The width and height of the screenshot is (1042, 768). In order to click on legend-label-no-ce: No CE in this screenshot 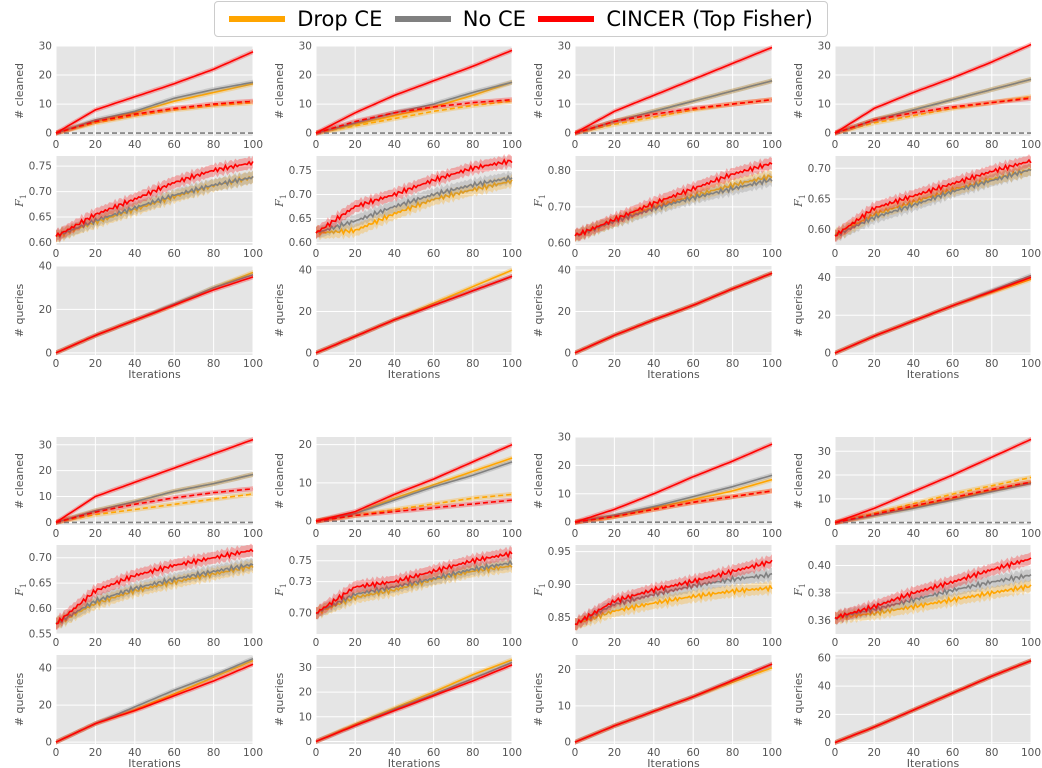, I will do `click(494, 19)`.